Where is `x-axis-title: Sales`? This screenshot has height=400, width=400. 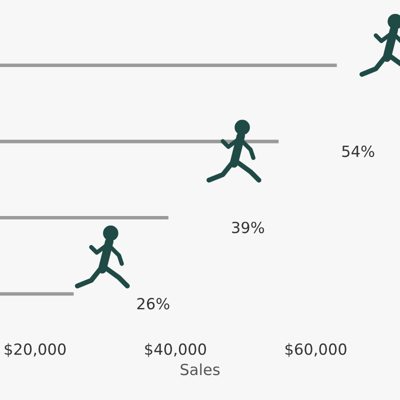
x-axis-title: Sales is located at coordinates (200, 369).